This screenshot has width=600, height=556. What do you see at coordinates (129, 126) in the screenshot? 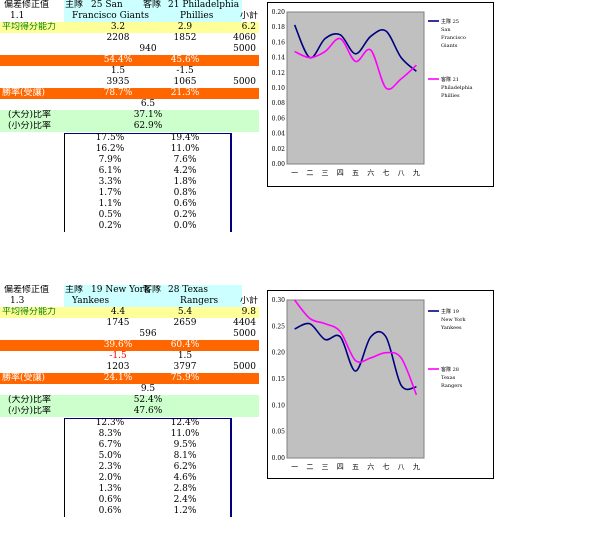
I see `under-row: (小分)比率 62.9%` at bounding box center [129, 126].